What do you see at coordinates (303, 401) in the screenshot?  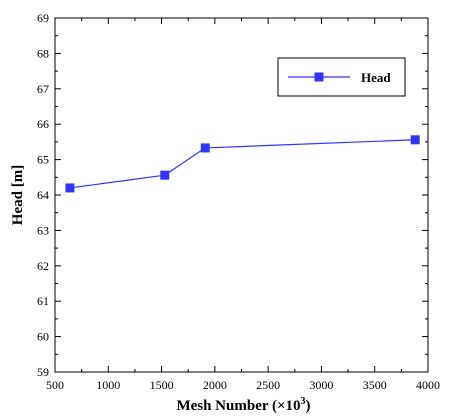 I see `x-axis-label-superscript: 3` at bounding box center [303, 401].